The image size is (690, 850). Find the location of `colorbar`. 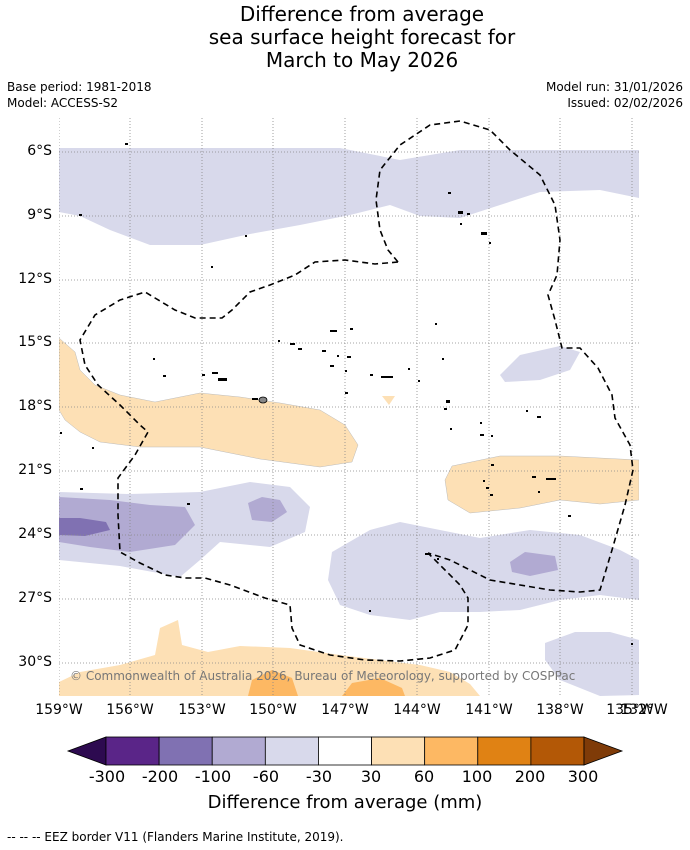

colorbar is located at coordinates (345, 751).